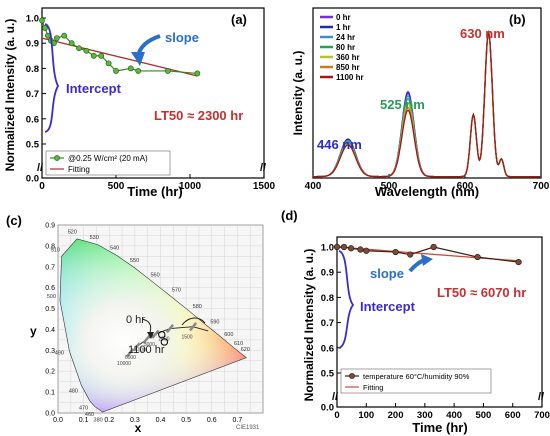  What do you see at coordinates (425, 415) in the screenshot?
I see `d-xtick-label-3: 300` at bounding box center [425, 415].